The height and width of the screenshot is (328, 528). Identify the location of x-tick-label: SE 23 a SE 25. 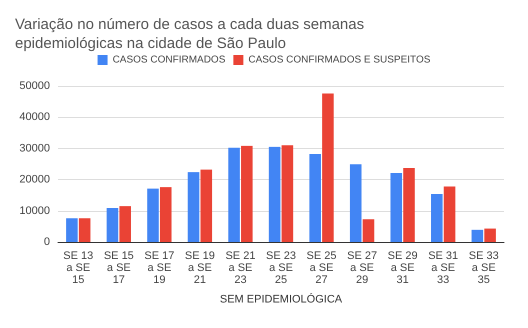
(281, 268).